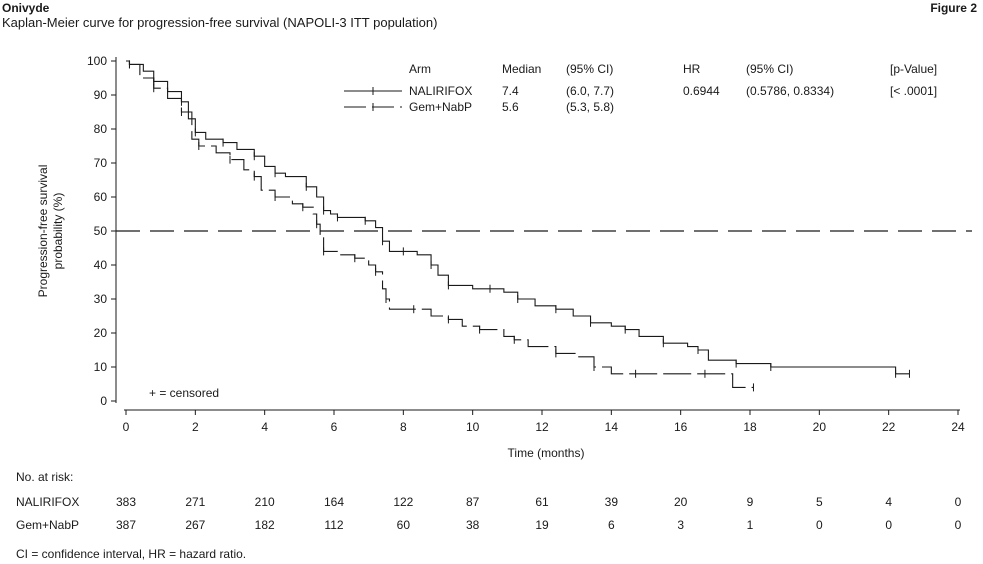 The width and height of the screenshot is (983, 564). What do you see at coordinates (195, 427) in the screenshot?
I see `x-tick-label: 2` at bounding box center [195, 427].